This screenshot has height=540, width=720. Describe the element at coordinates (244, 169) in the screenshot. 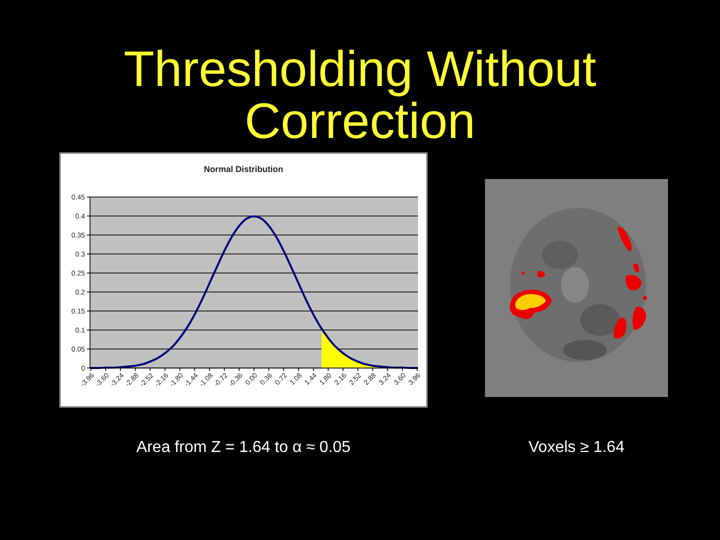

I see `chart-subtitle: Normal Distribution` at that location.